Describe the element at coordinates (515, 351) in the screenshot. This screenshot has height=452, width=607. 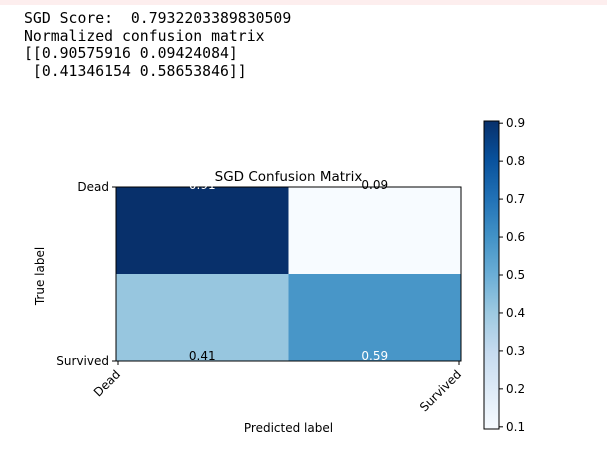
I see `colorbar-tick-label-2: 0.3` at that location.